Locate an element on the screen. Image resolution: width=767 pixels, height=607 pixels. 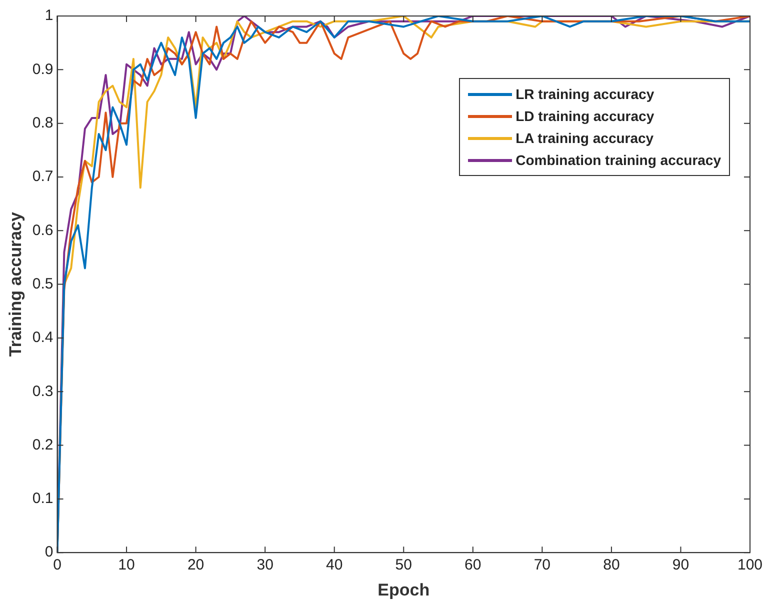
x-tick-label: 70 is located at coordinates (542, 565).